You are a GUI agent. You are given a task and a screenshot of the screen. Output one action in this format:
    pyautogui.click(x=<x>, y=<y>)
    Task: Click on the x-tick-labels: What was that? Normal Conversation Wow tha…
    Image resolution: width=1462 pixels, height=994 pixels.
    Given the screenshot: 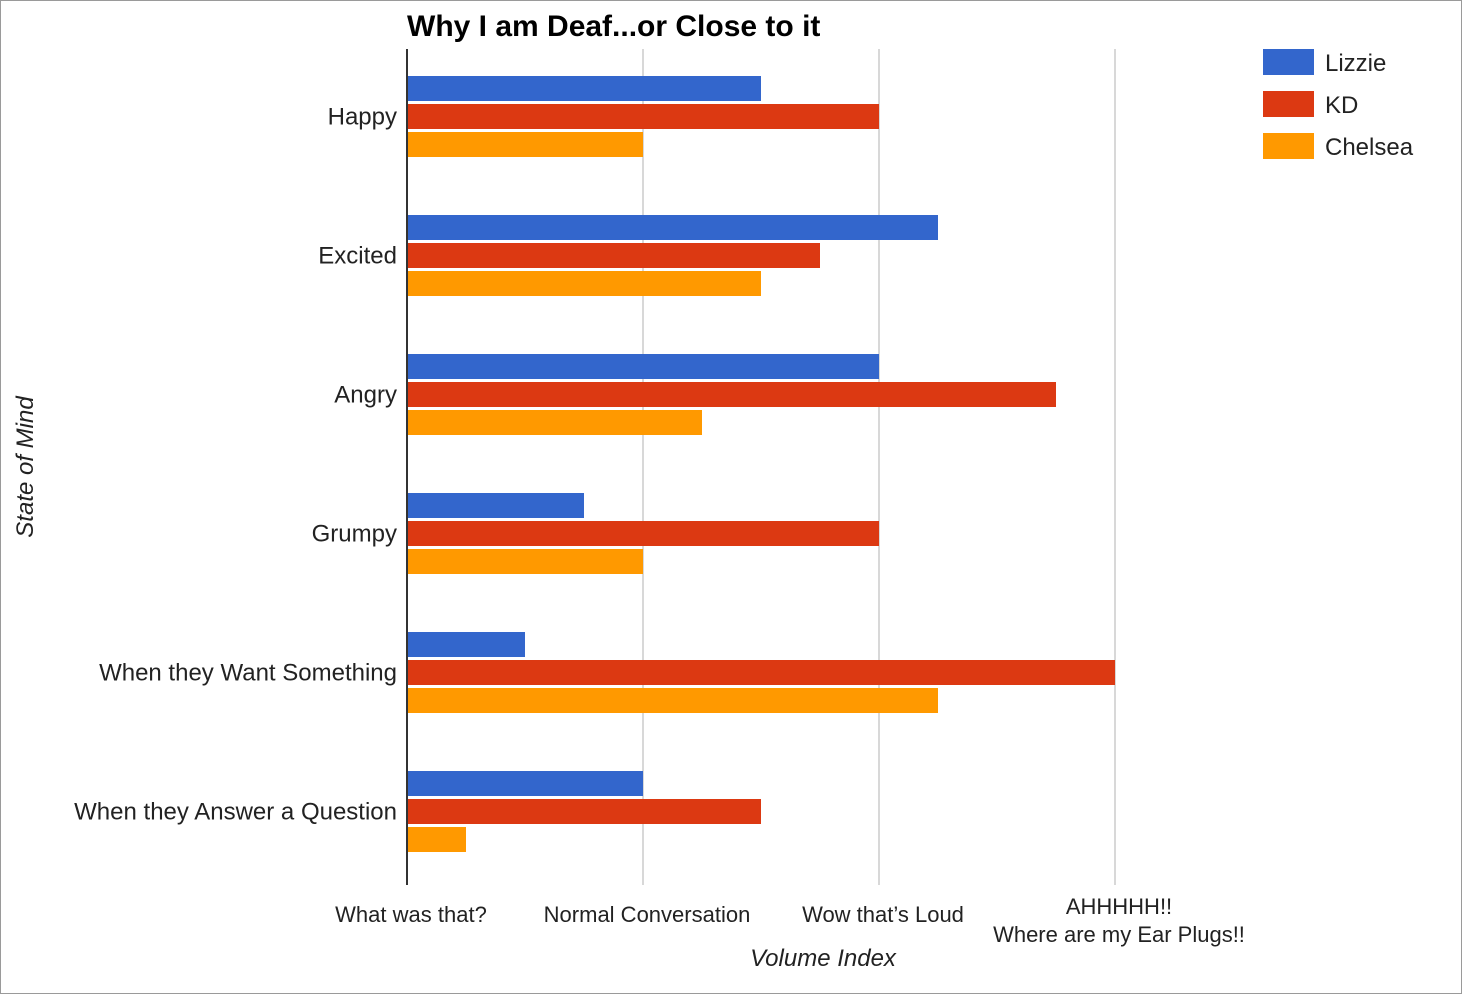 What is the action you would take?
    pyautogui.click(x=790, y=920)
    